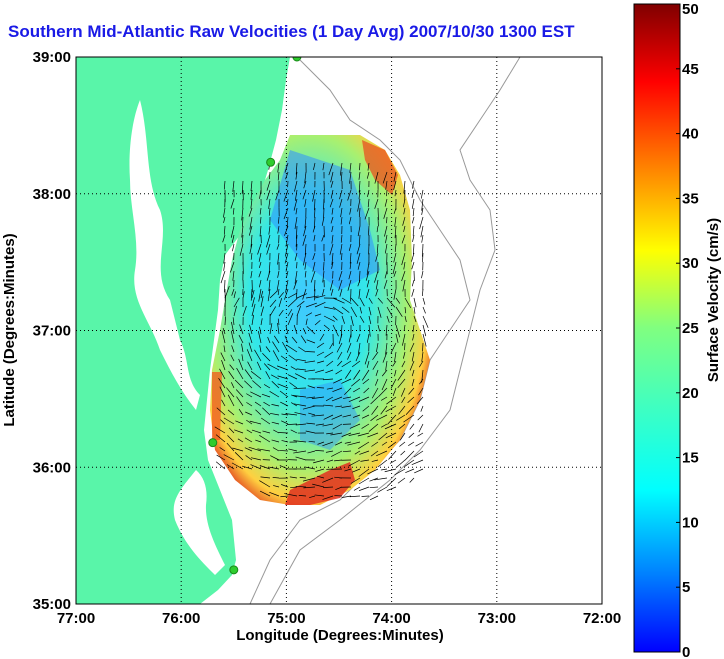 The width and height of the screenshot is (724, 659). What do you see at coordinates (690, 522) in the screenshot?
I see `colorbar-tick-label: 10` at bounding box center [690, 522].